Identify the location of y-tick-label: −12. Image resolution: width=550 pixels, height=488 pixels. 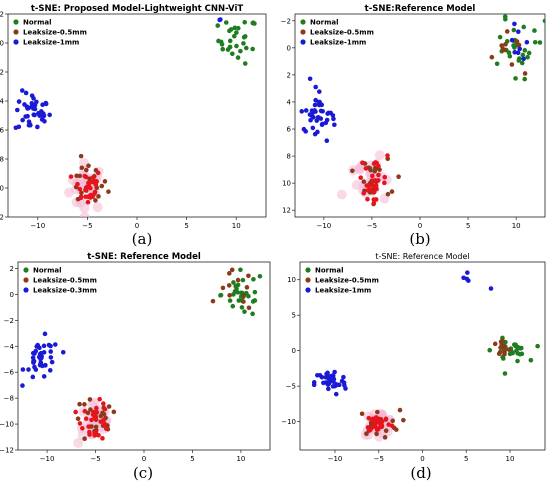
(7, 451).